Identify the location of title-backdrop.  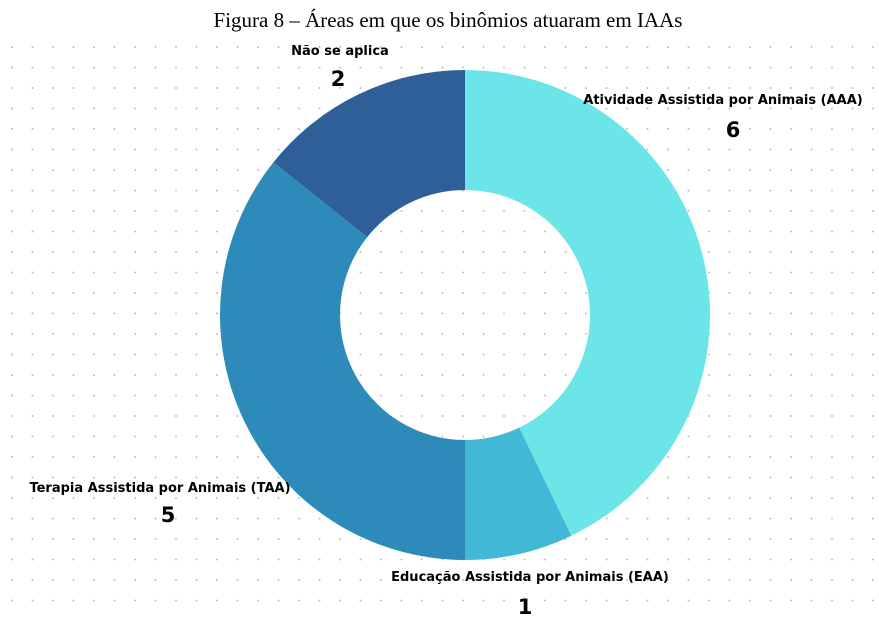
(460, 19).